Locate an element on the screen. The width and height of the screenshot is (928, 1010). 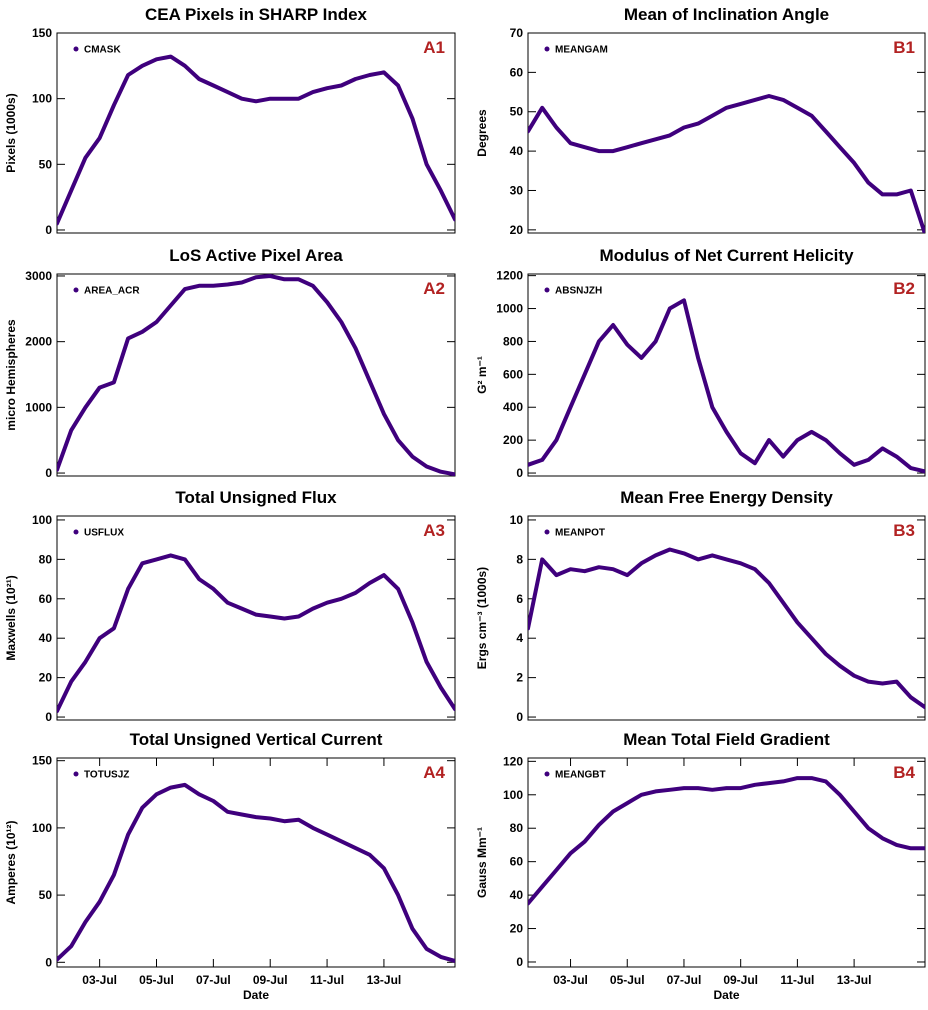
y-tick-label: 3000 is located at coordinates (38, 276).